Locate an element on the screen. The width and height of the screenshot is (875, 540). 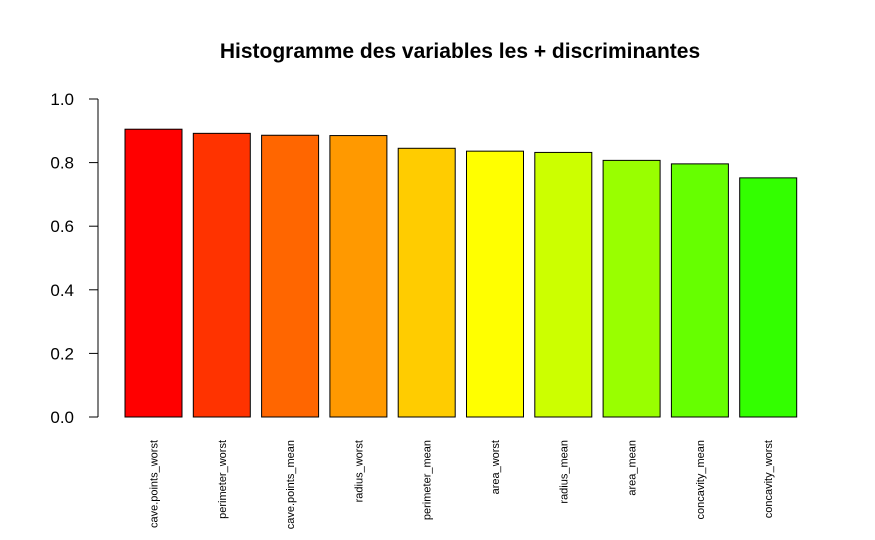
x-tick-label: concavity_worst is located at coordinates (769, 479).